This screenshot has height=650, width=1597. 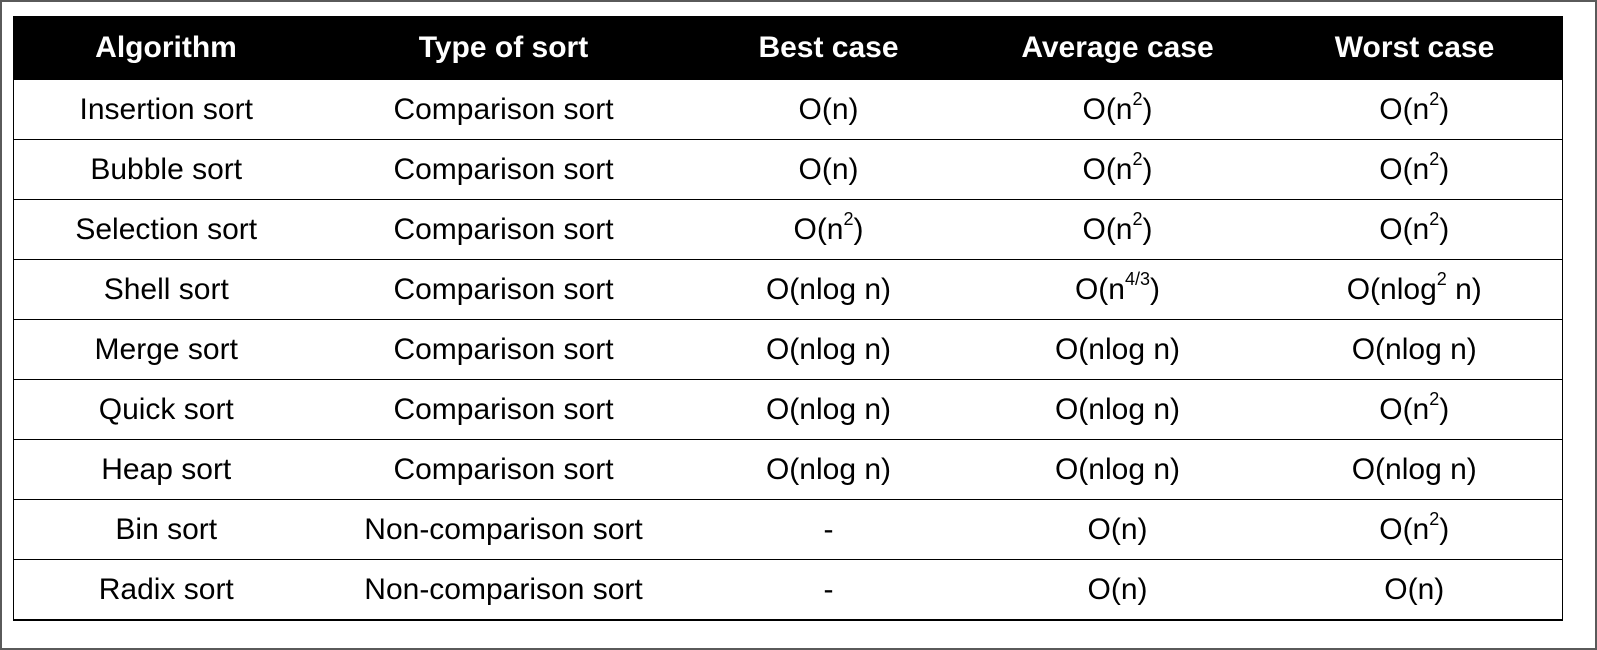 What do you see at coordinates (166, 590) in the screenshot?
I see `cell-algorithm: Radix sort` at bounding box center [166, 590].